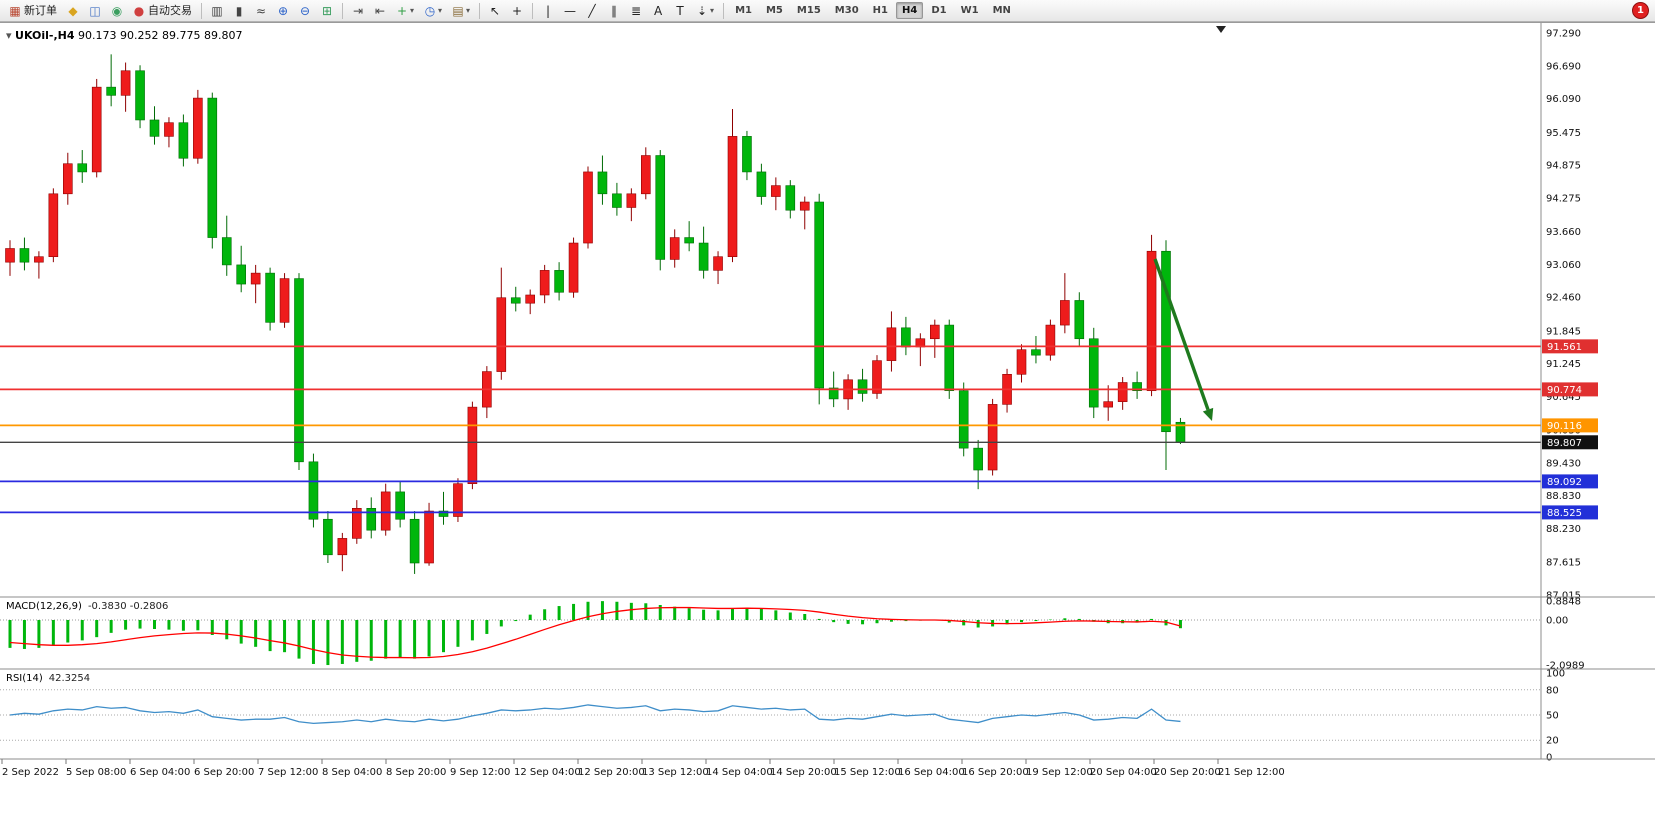  I want to click on price-axis-label: 87.015, so click(1563, 596).